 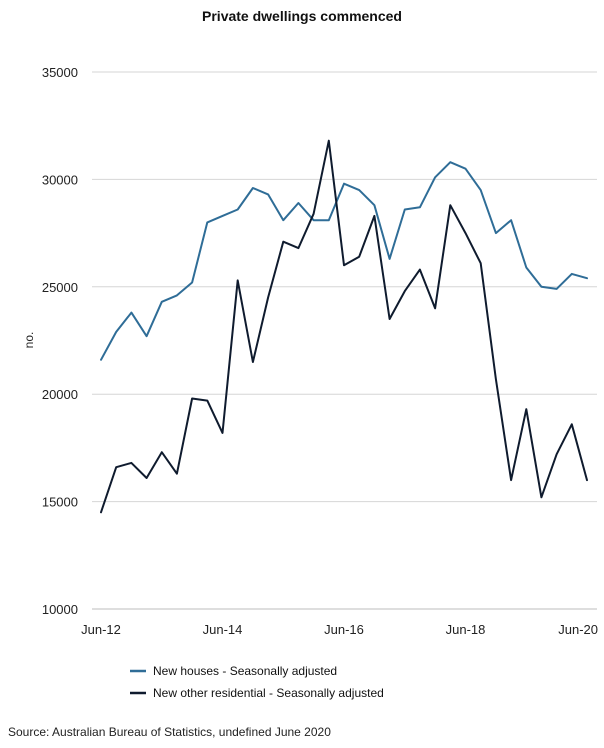 I want to click on y-tick-label: 25000, so click(x=60, y=287).